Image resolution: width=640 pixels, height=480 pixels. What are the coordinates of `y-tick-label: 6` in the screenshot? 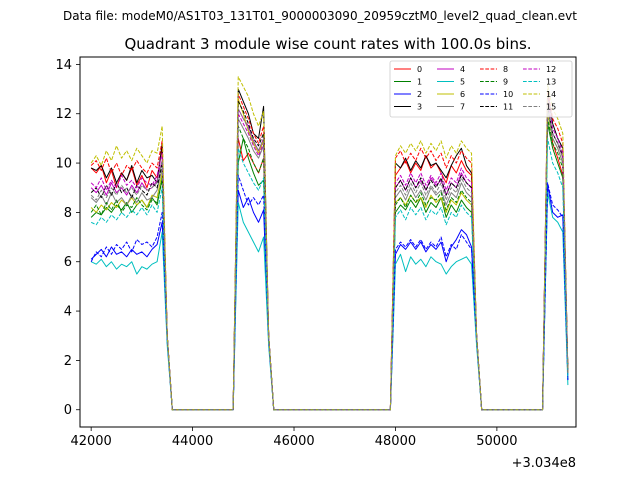 It's located at (68, 262).